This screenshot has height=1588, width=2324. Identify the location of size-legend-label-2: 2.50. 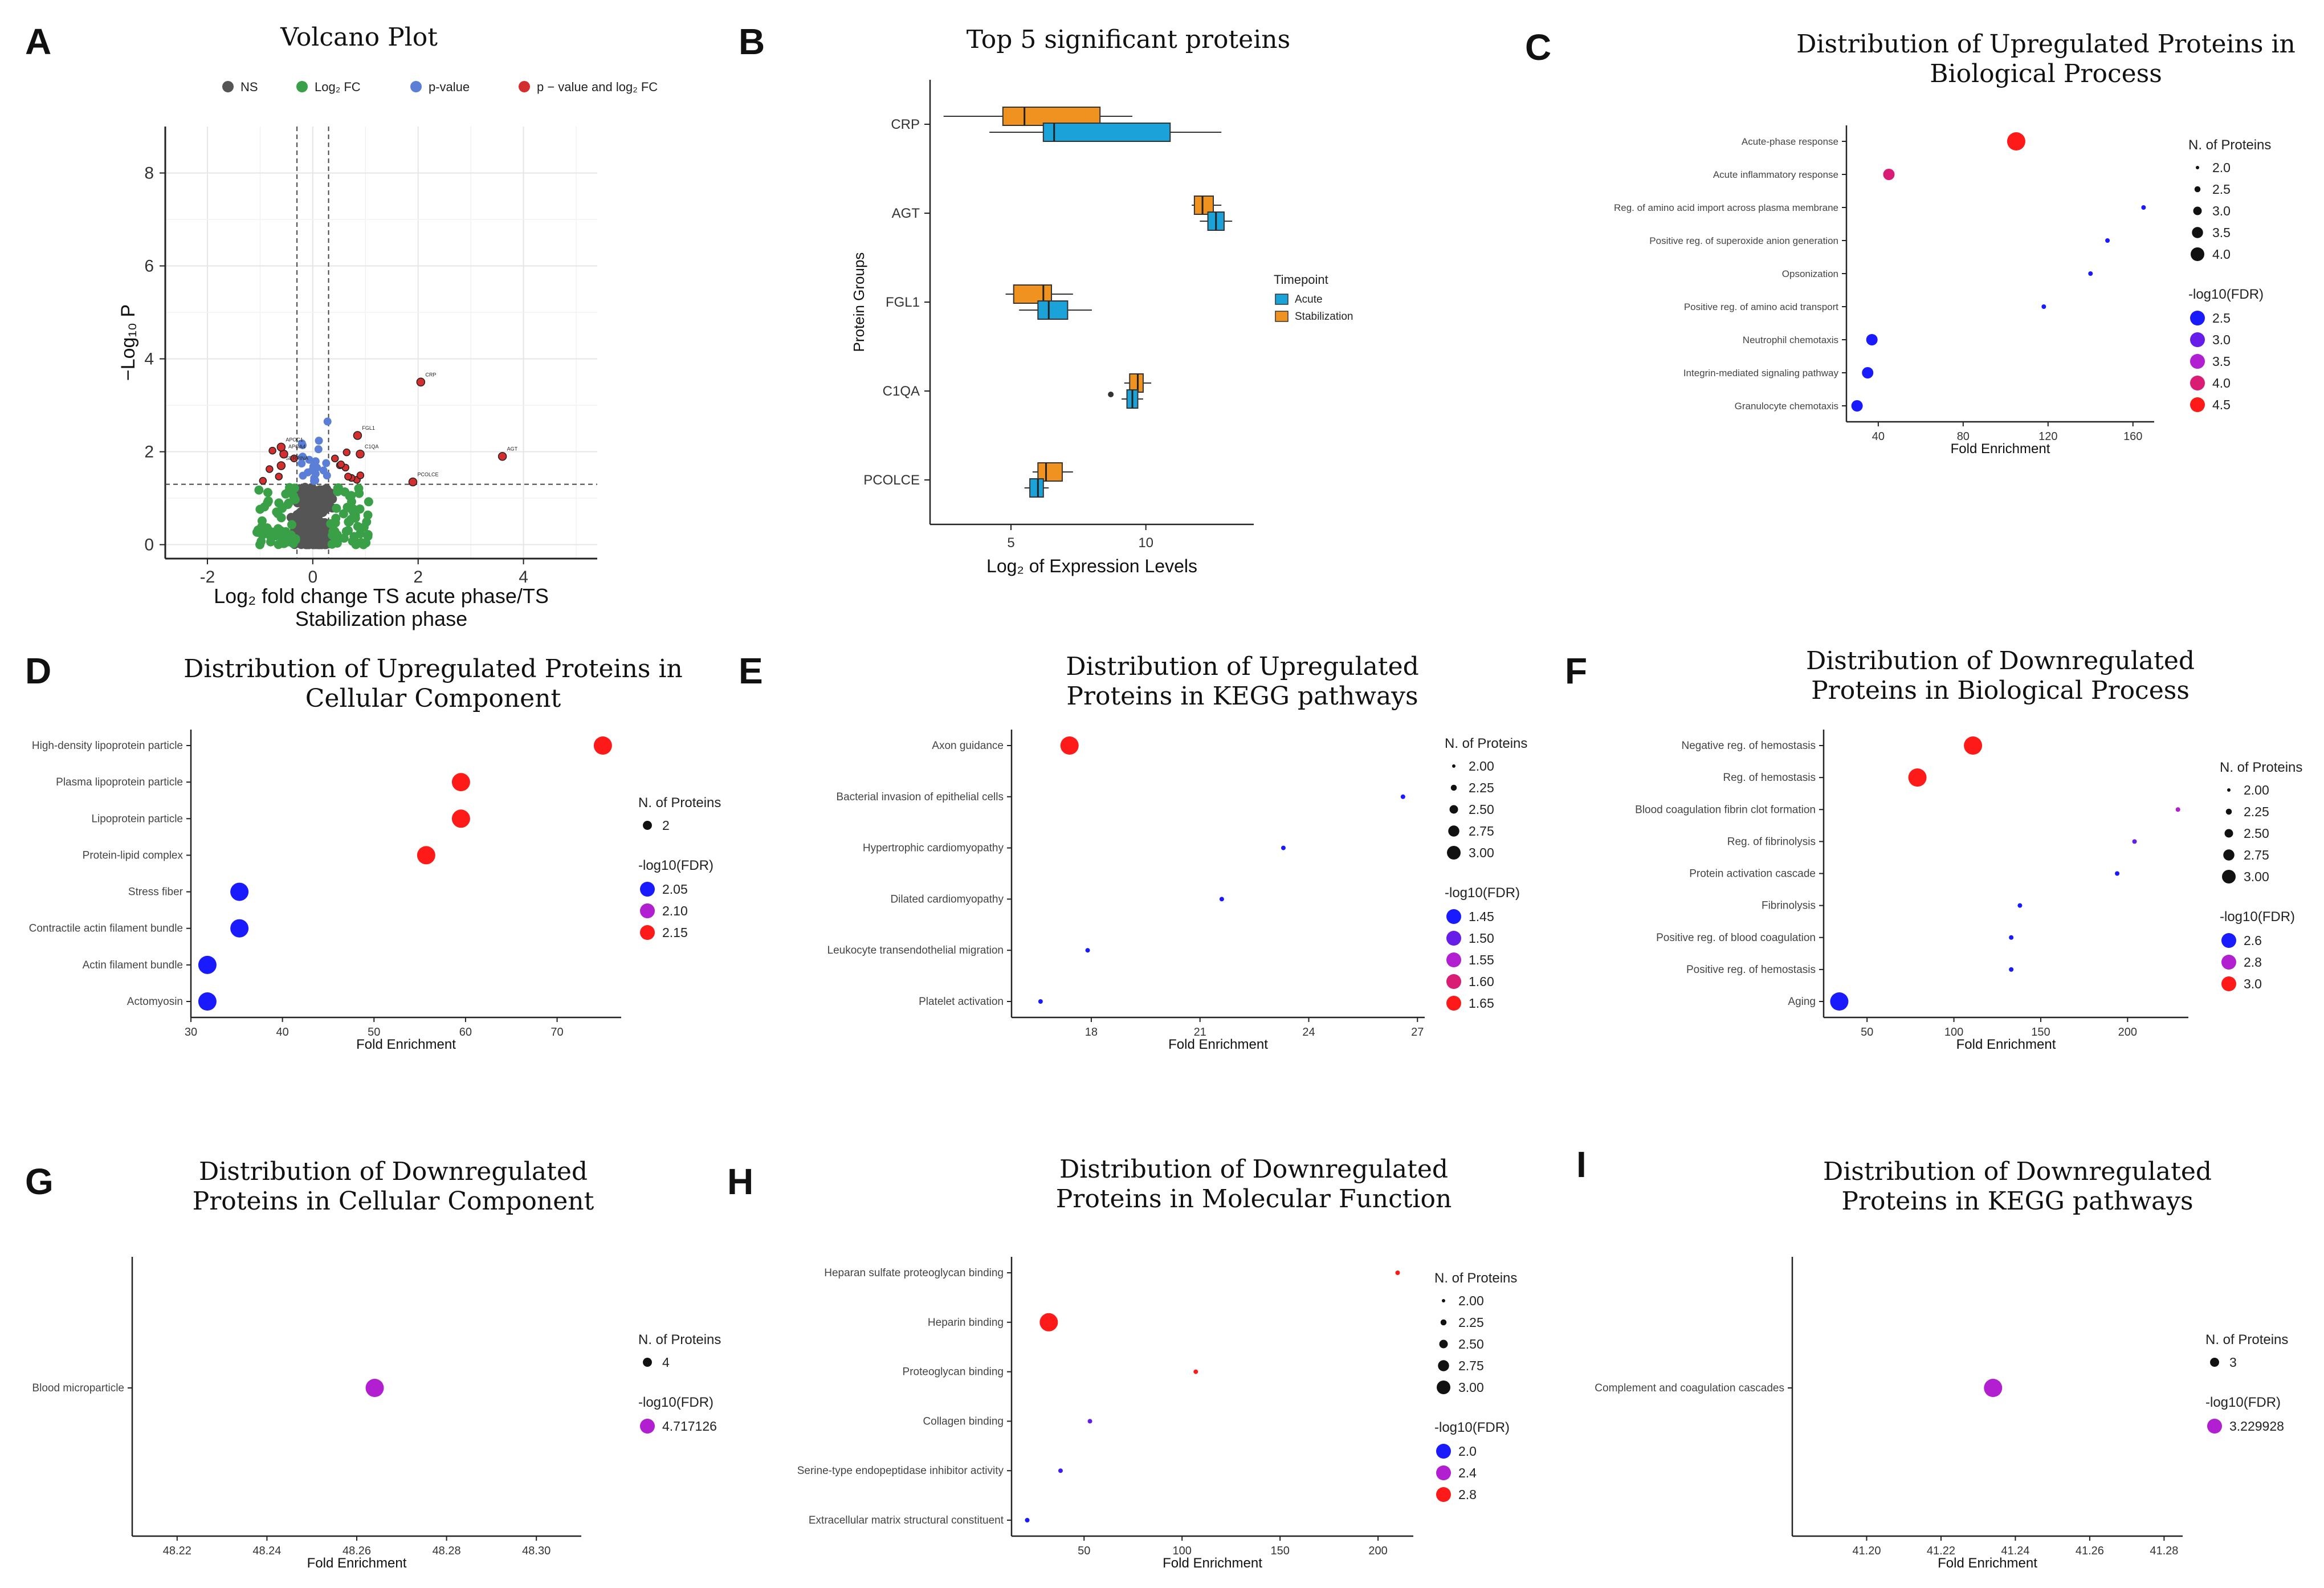
(1471, 1344).